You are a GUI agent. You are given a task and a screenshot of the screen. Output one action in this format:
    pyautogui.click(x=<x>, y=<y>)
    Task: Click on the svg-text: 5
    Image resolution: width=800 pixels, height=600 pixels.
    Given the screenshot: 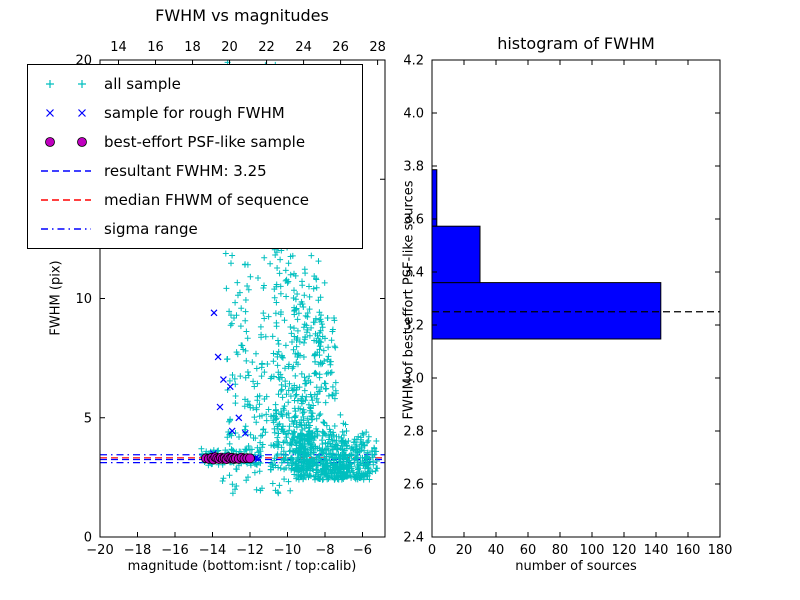 What is the action you would take?
    pyautogui.click(x=88, y=418)
    